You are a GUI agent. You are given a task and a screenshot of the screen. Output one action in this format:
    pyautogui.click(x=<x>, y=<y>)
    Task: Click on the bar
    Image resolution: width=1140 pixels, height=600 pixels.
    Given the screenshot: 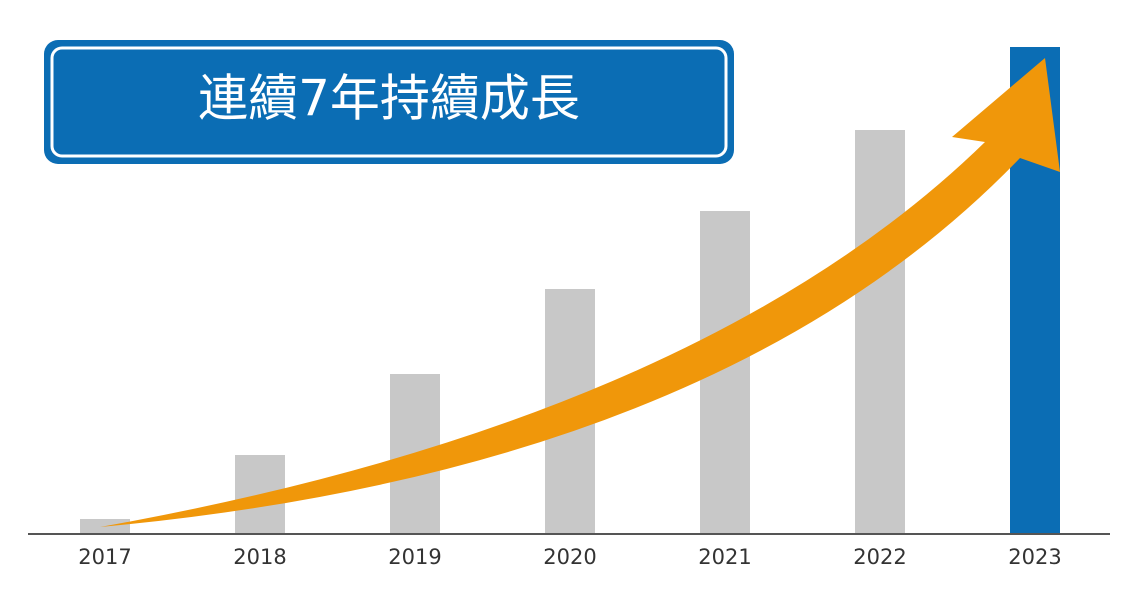 What is the action you would take?
    pyautogui.click(x=880, y=332)
    